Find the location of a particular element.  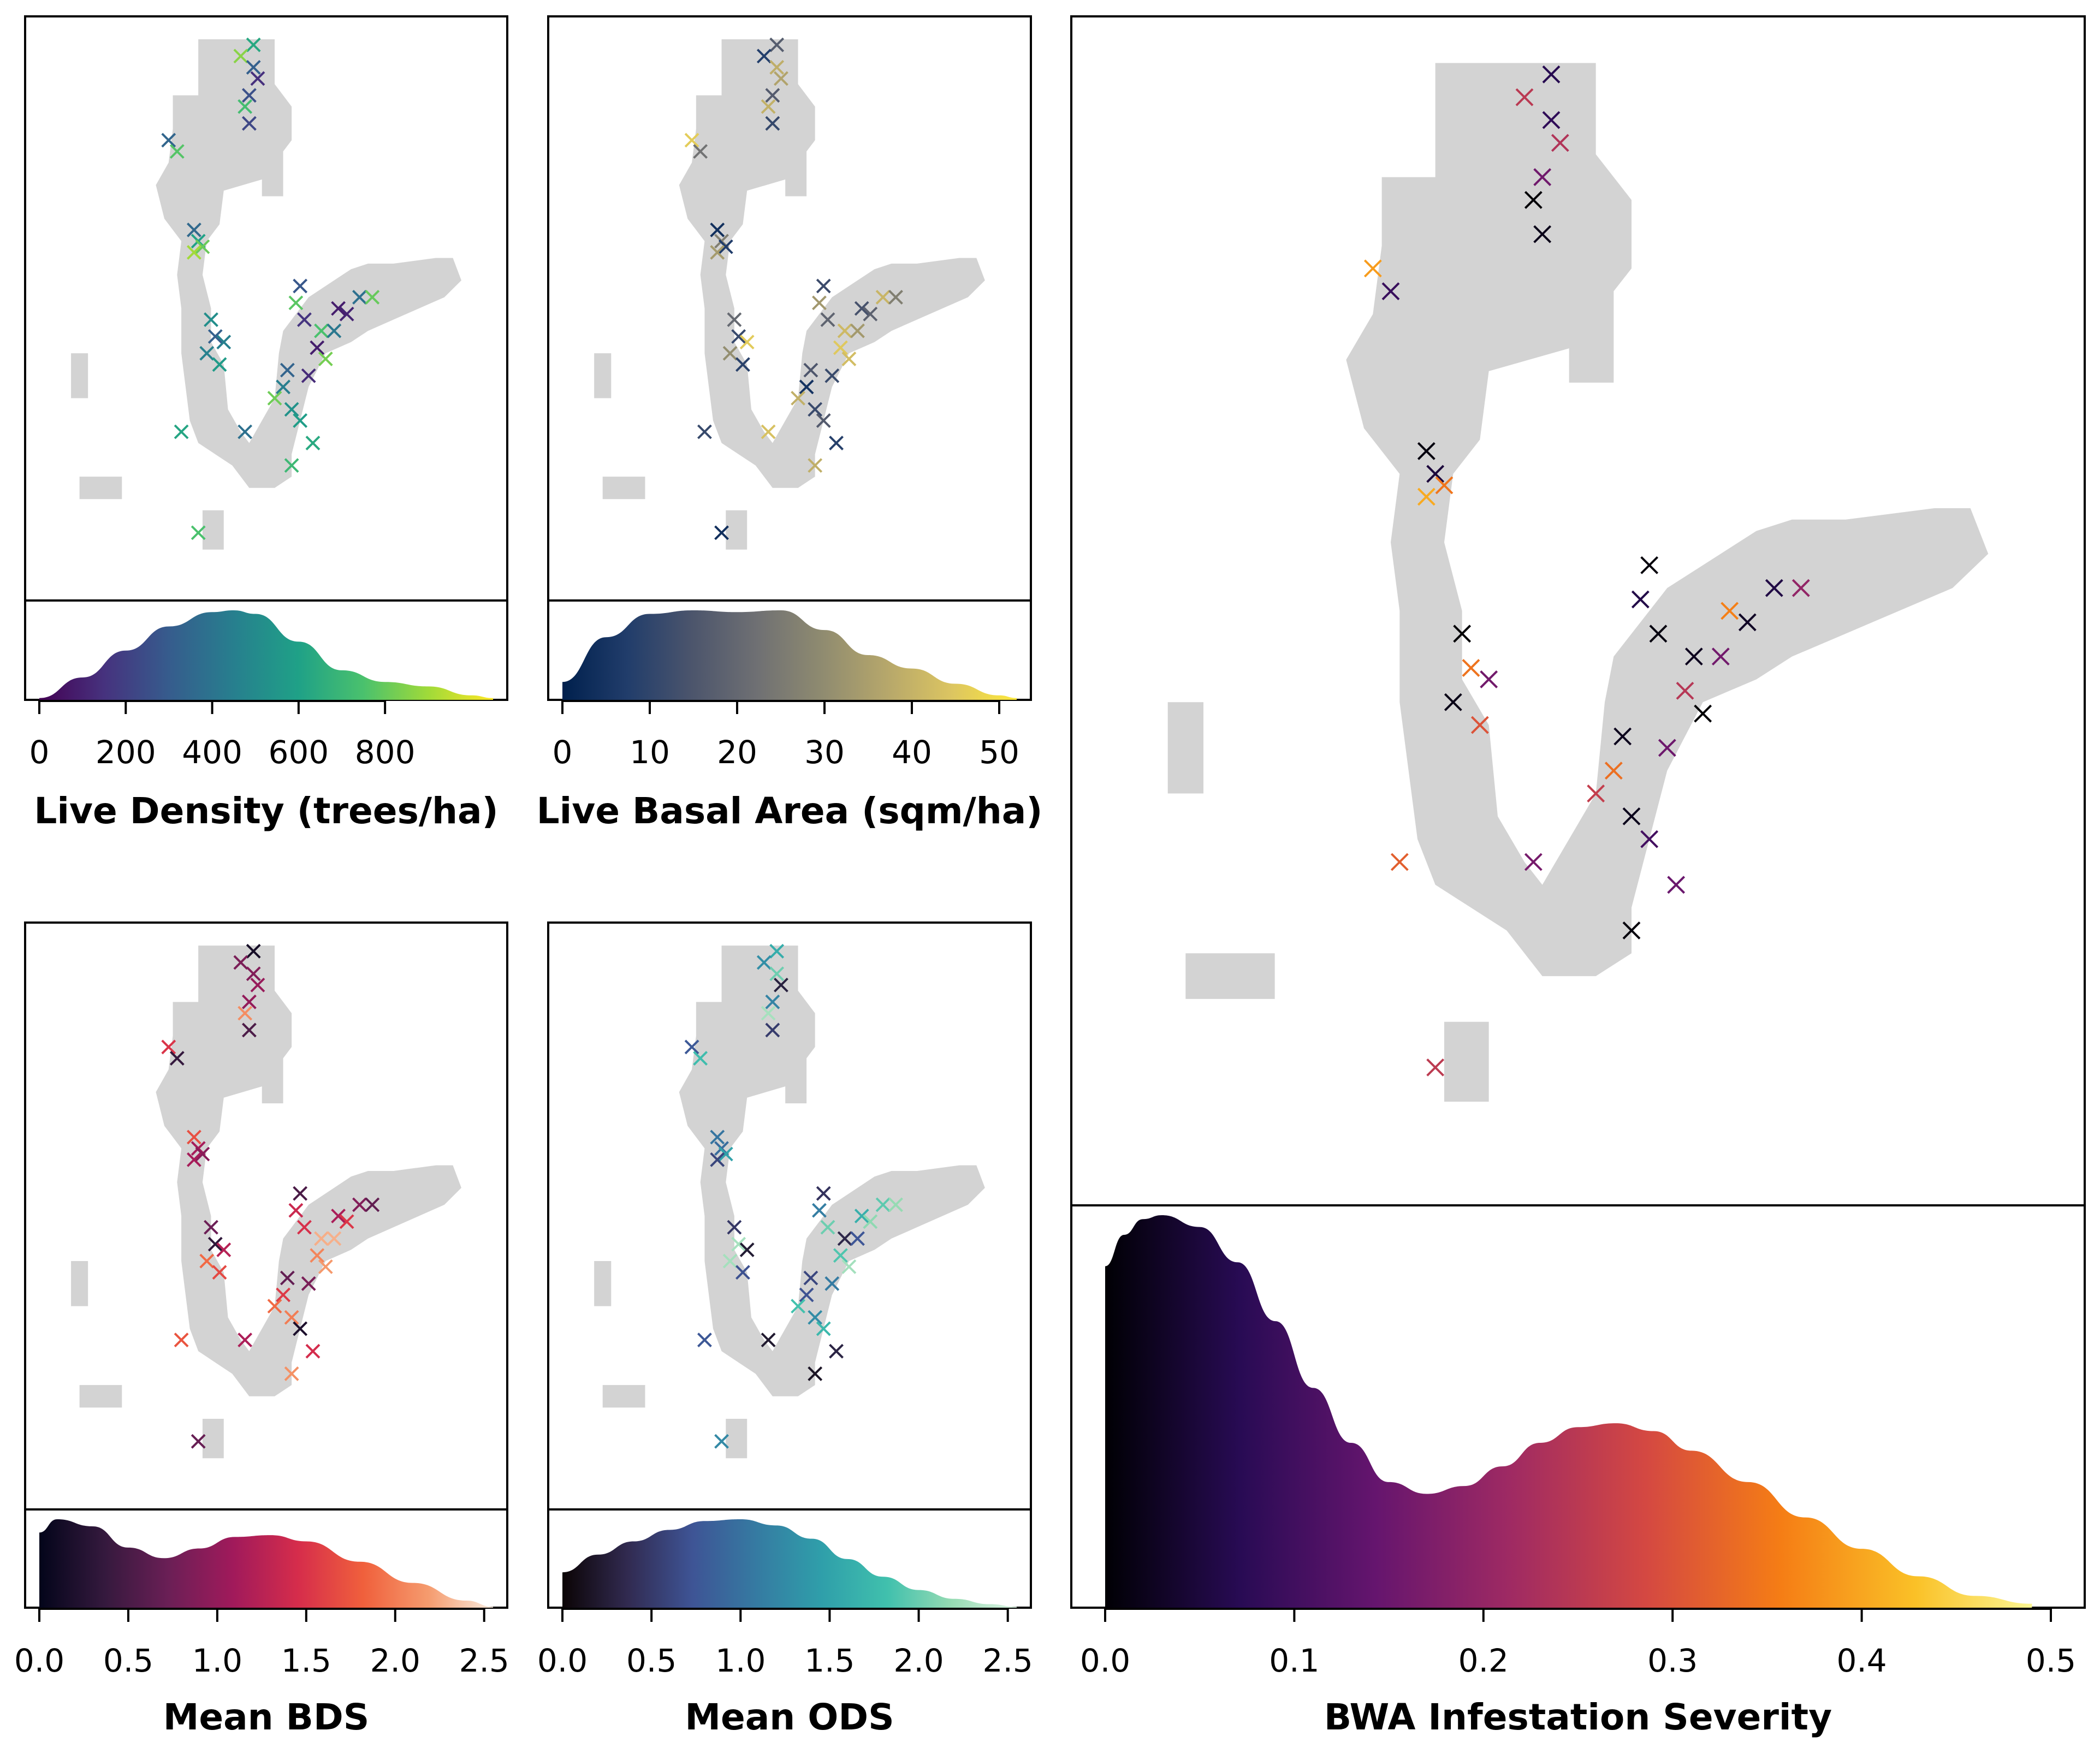

x-tick-label: 200 is located at coordinates (126, 752).